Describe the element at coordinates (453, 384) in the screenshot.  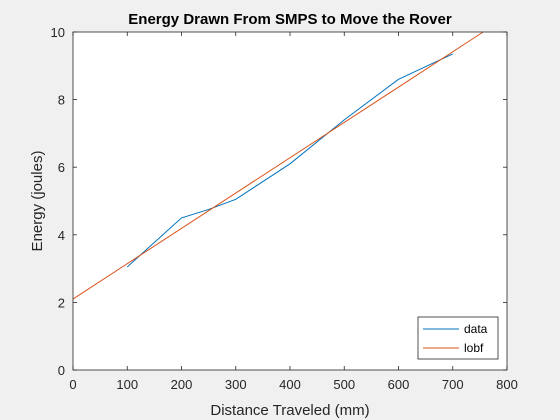
I see `x-tick-label: 700` at that location.